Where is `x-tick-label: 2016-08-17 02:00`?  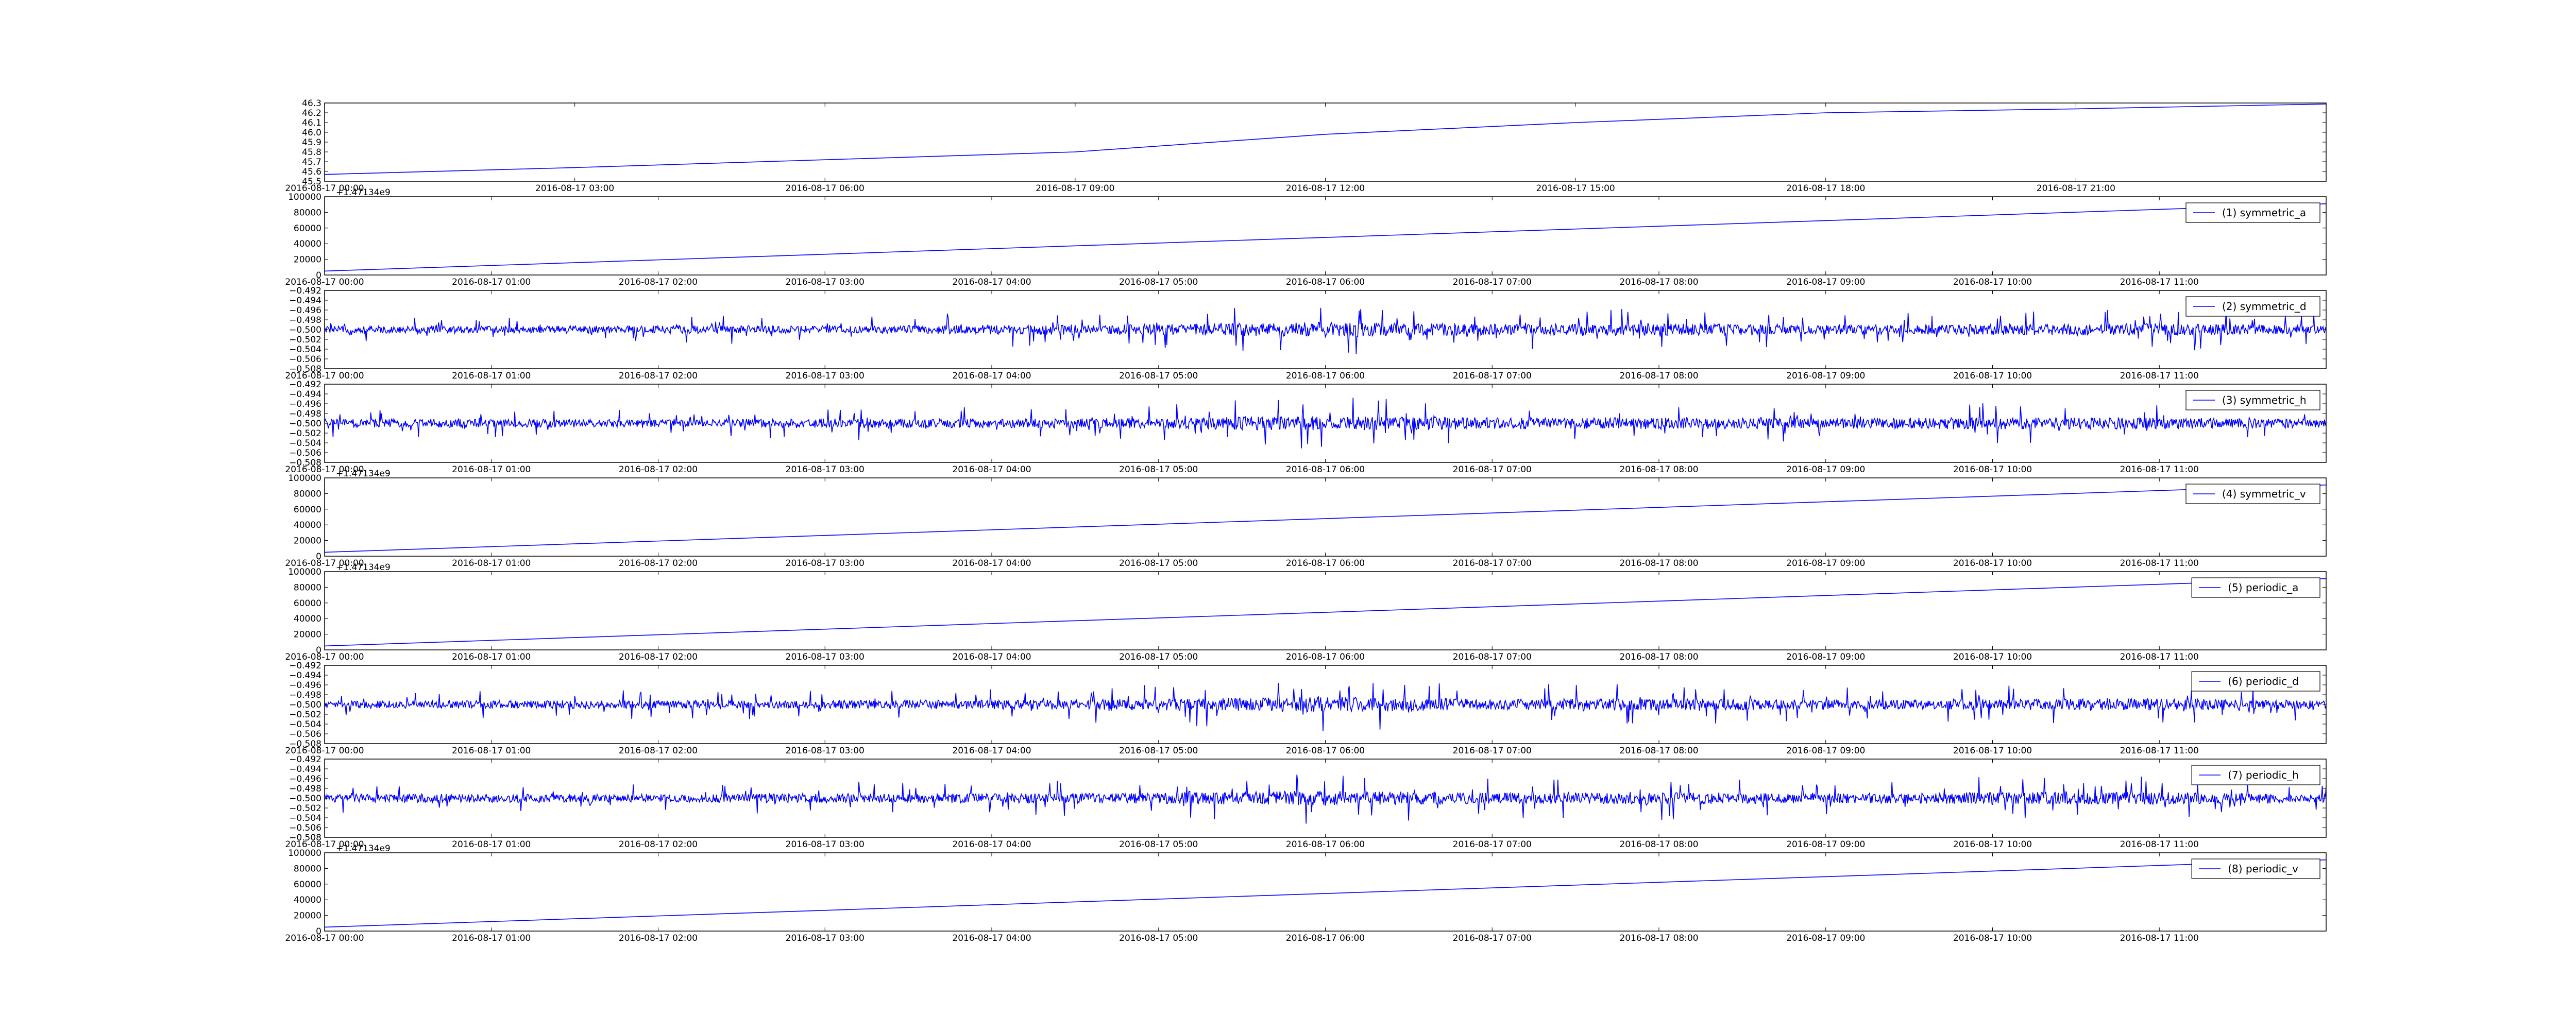
x-tick-label: 2016-08-17 02:00 is located at coordinates (658, 470).